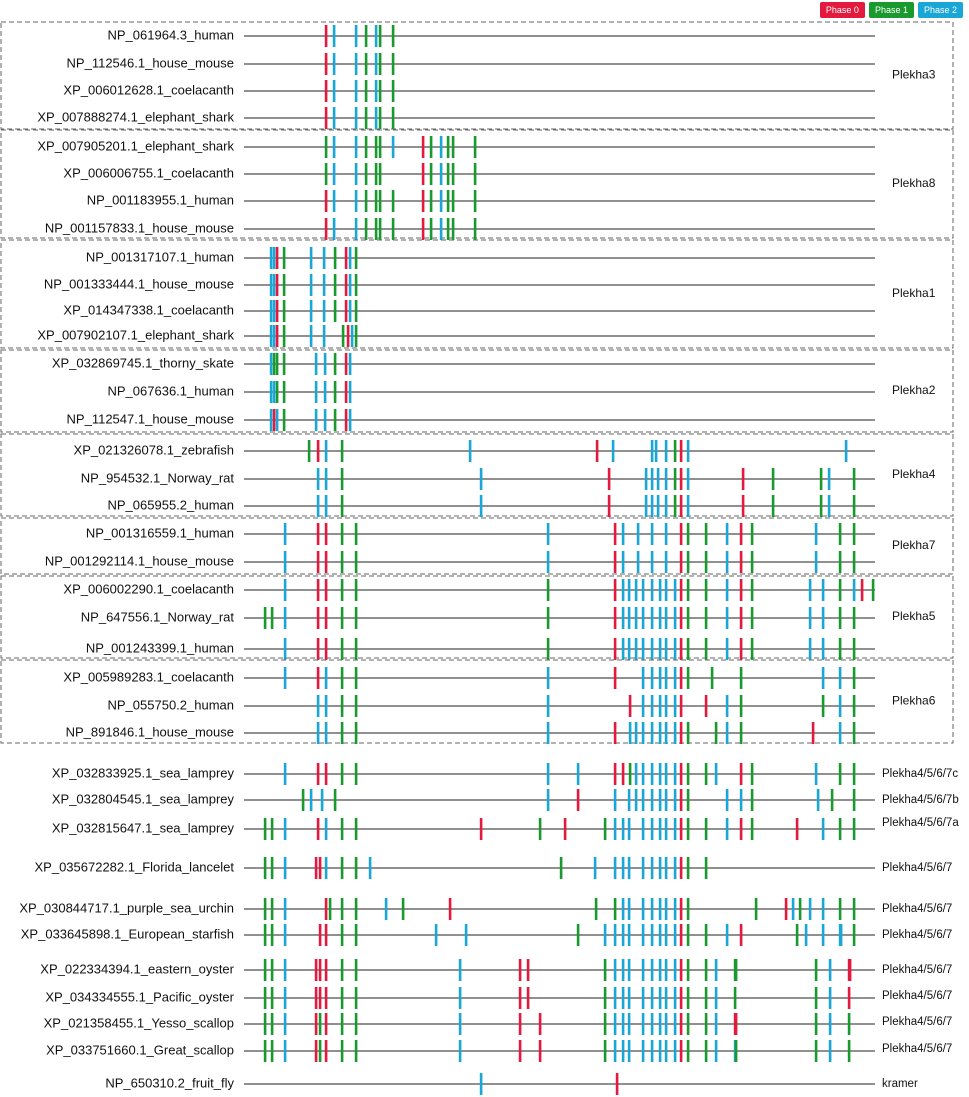 This screenshot has height=1097, width=969. Describe the element at coordinates (920, 774) in the screenshot. I see `family-label: Plekha4/5/6/7c` at that location.